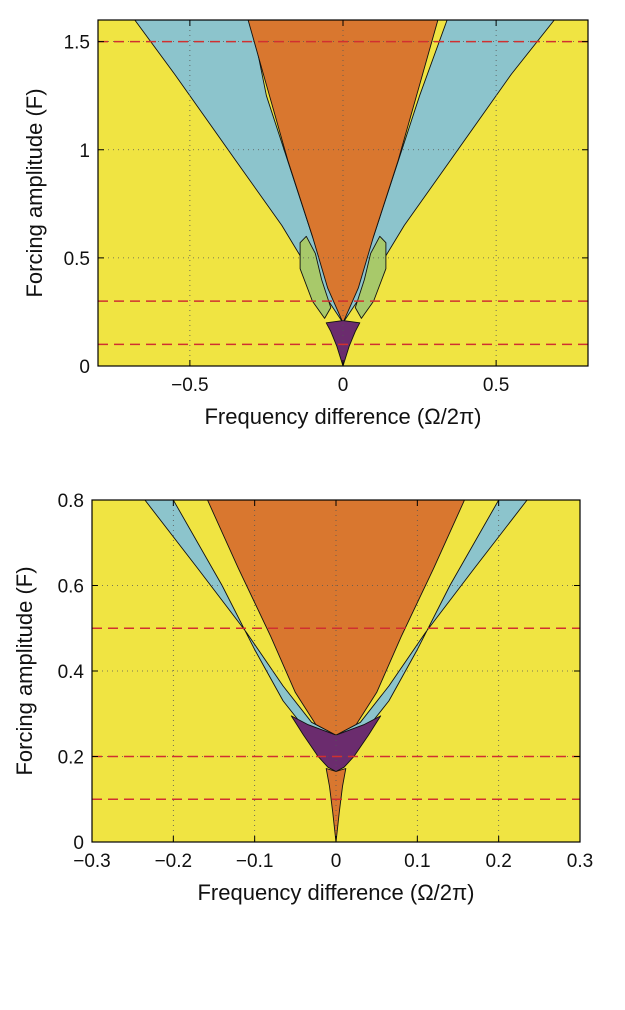  I want to click on y-tick-label: 0.2, so click(71, 758).